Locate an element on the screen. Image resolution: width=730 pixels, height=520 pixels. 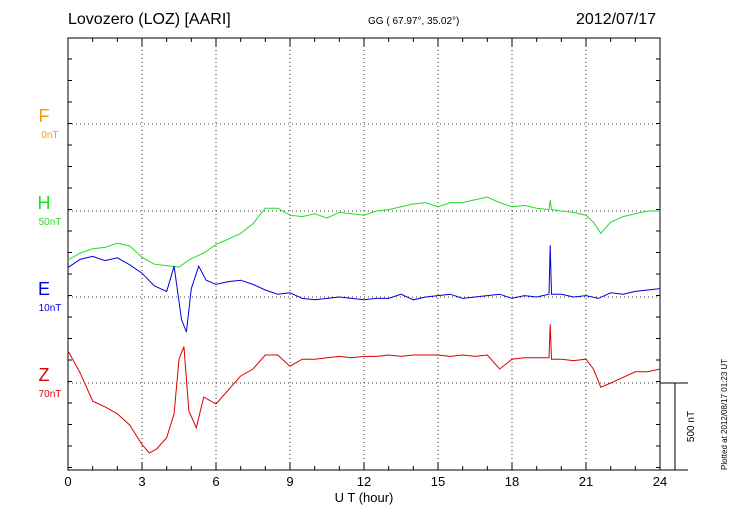
series-name-h: H is located at coordinates (44, 203).